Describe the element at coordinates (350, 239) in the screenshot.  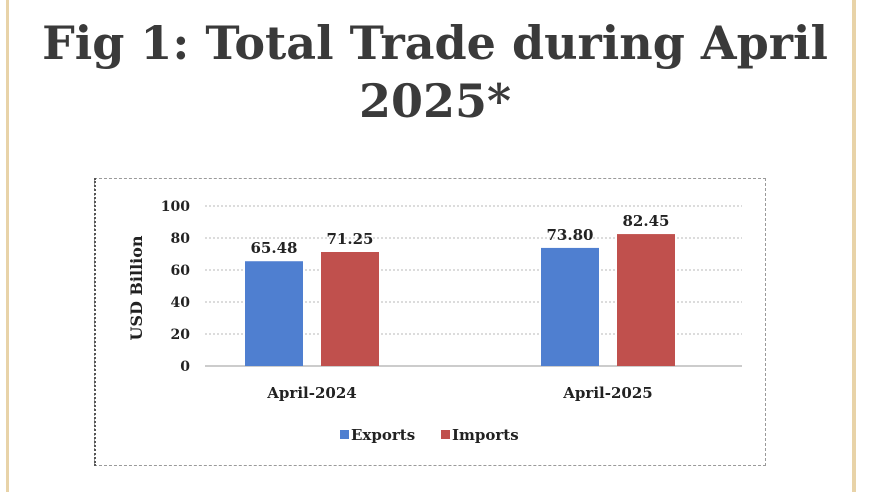
I see `data-label: 71.25` at that location.